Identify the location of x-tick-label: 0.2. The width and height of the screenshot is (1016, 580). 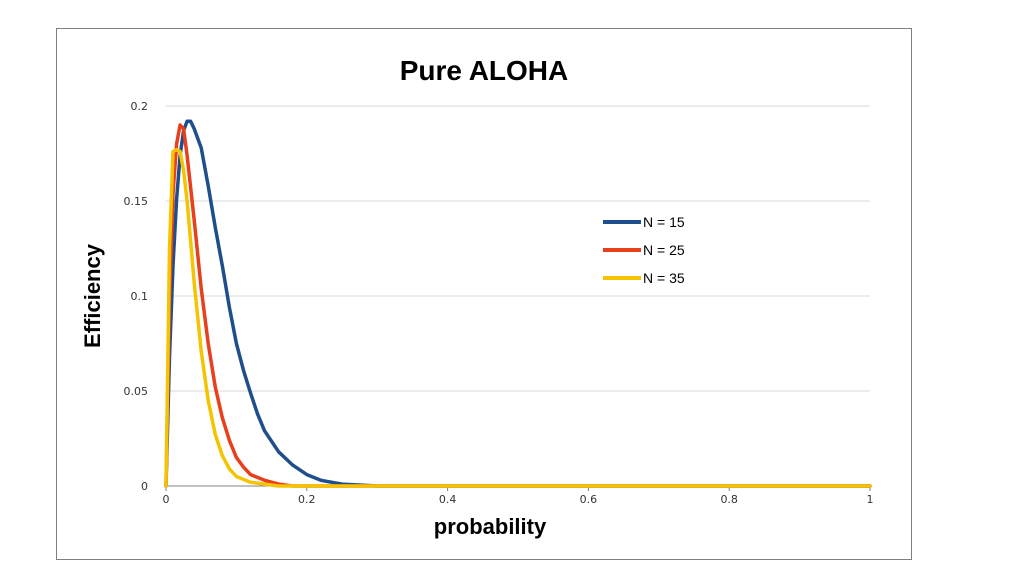
(307, 499).